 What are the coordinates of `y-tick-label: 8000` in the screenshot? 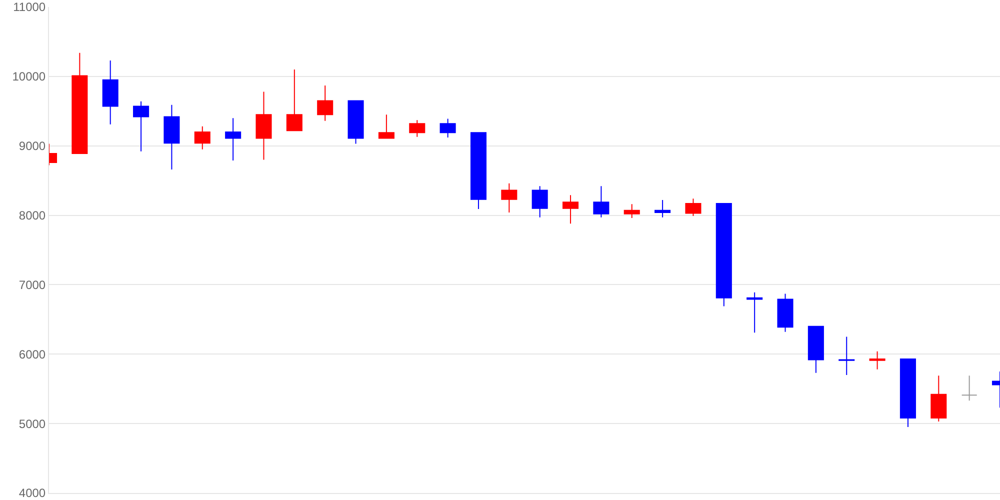 It's located at (32, 215).